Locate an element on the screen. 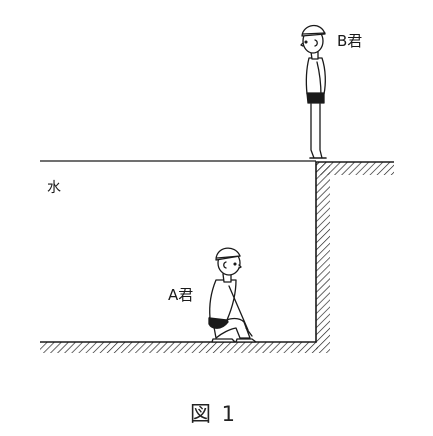  pool-floor-hatch is located at coordinates (179, 347).